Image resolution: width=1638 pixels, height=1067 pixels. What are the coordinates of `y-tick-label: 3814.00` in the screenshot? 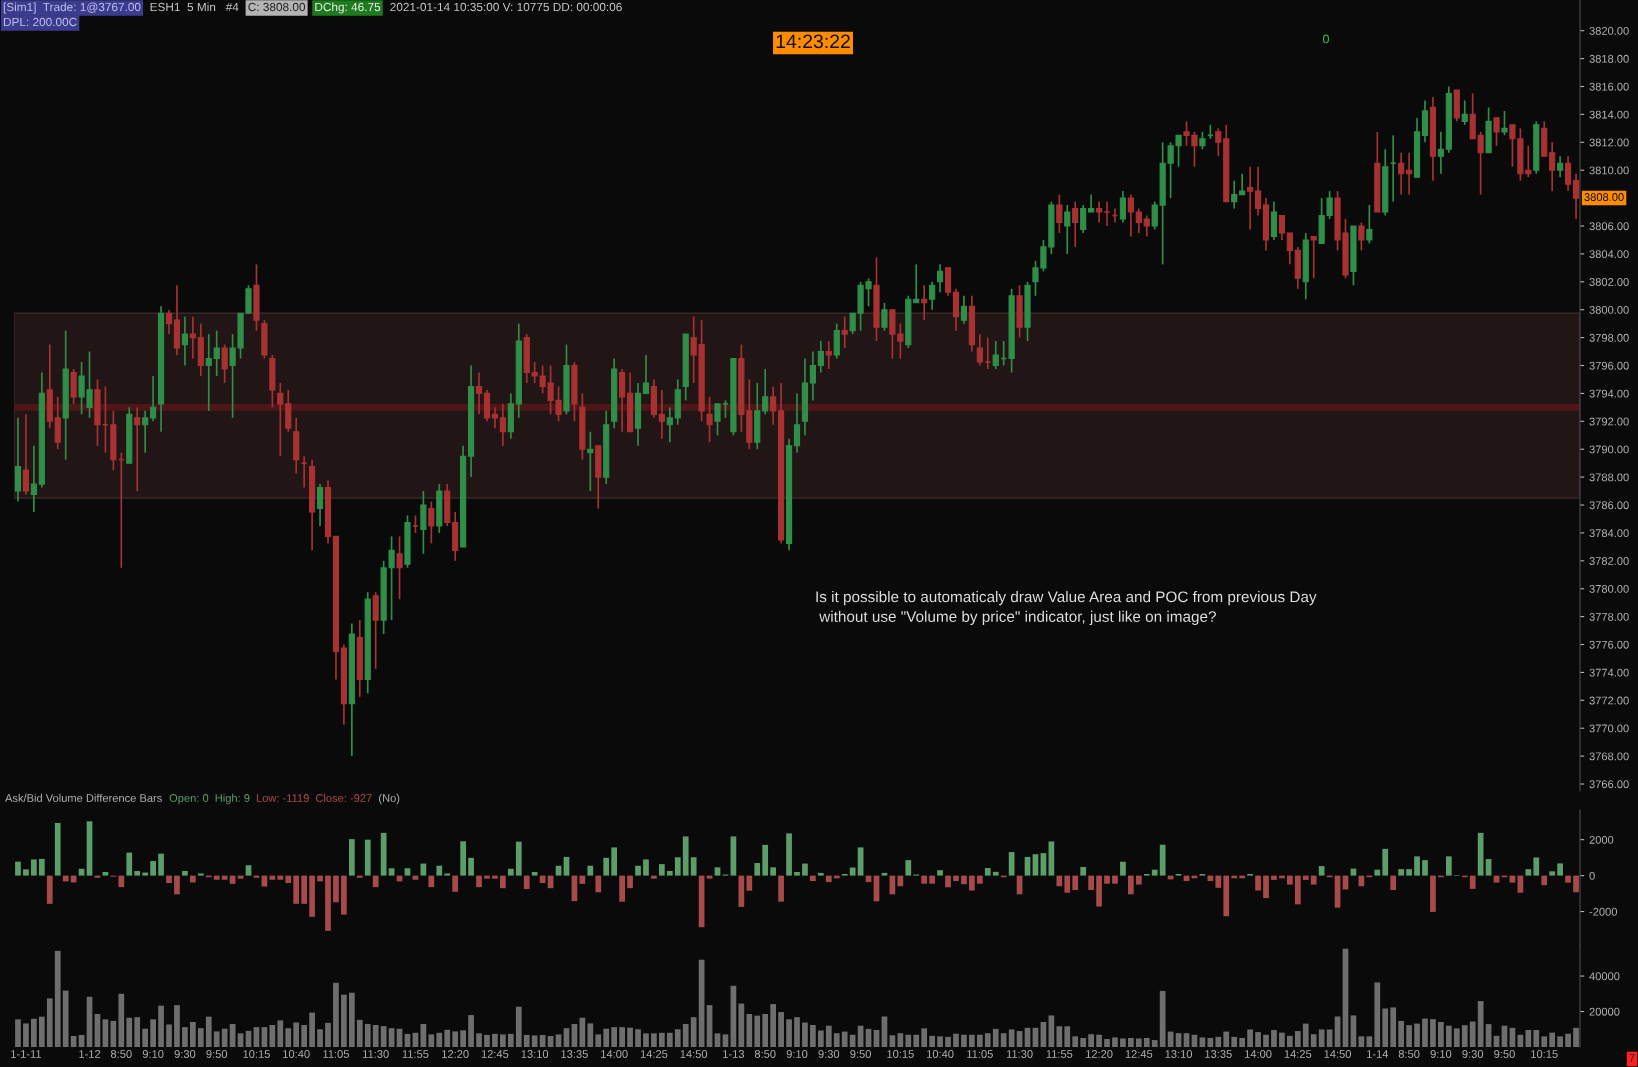 It's located at (1609, 114).